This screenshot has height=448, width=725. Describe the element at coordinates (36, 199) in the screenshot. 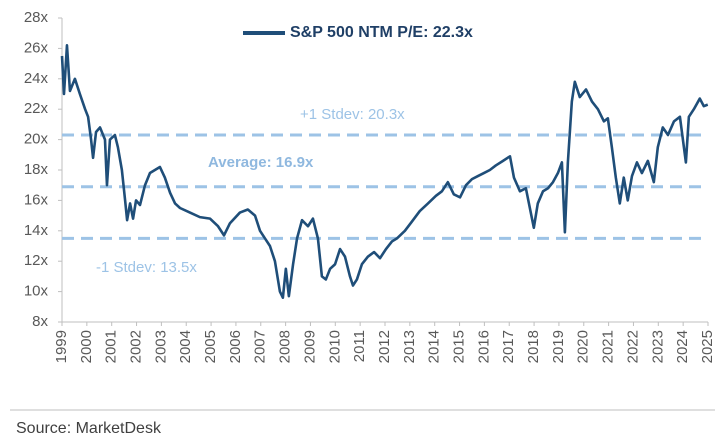

I see `y-tick-label: 16x` at that location.